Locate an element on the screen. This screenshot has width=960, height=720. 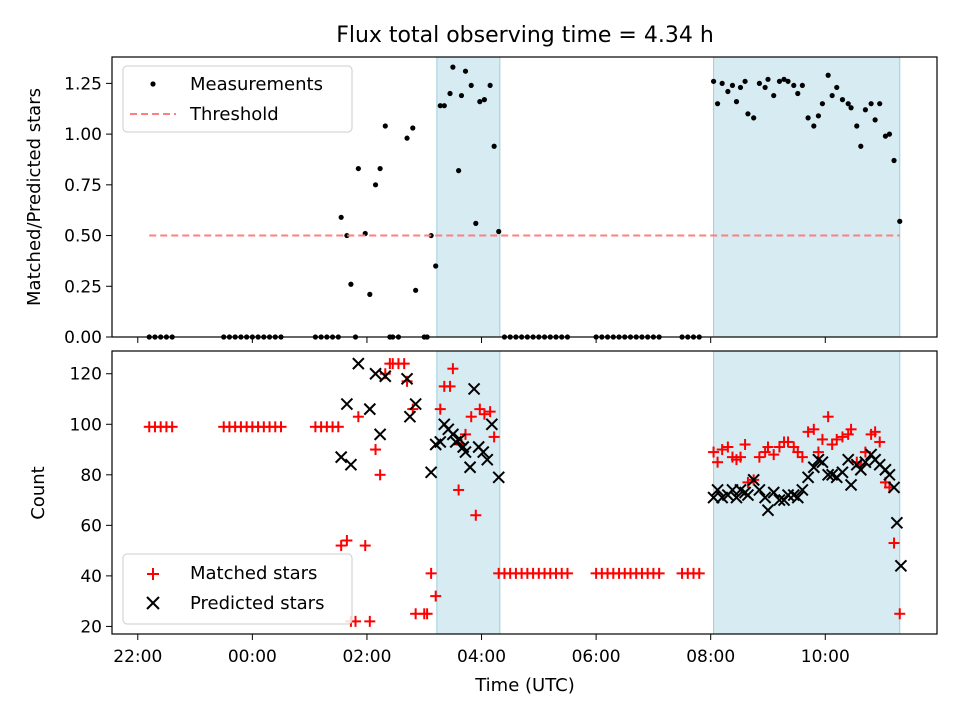
bottom-xtick-label: 22:00 is located at coordinates (137, 657).